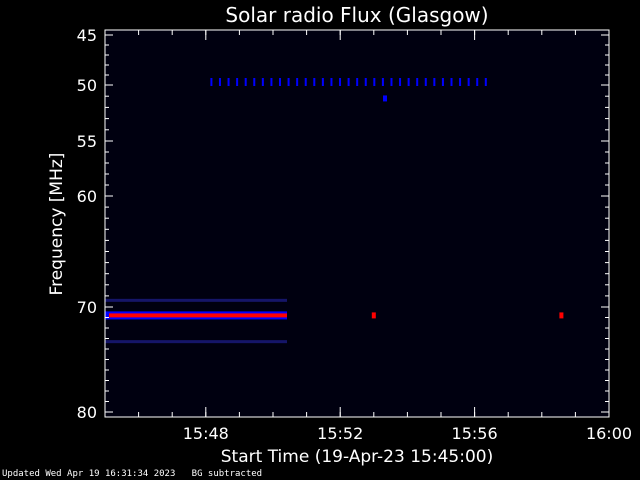  Describe the element at coordinates (87, 412) in the screenshot. I see `y-tick-label: 80` at that location.